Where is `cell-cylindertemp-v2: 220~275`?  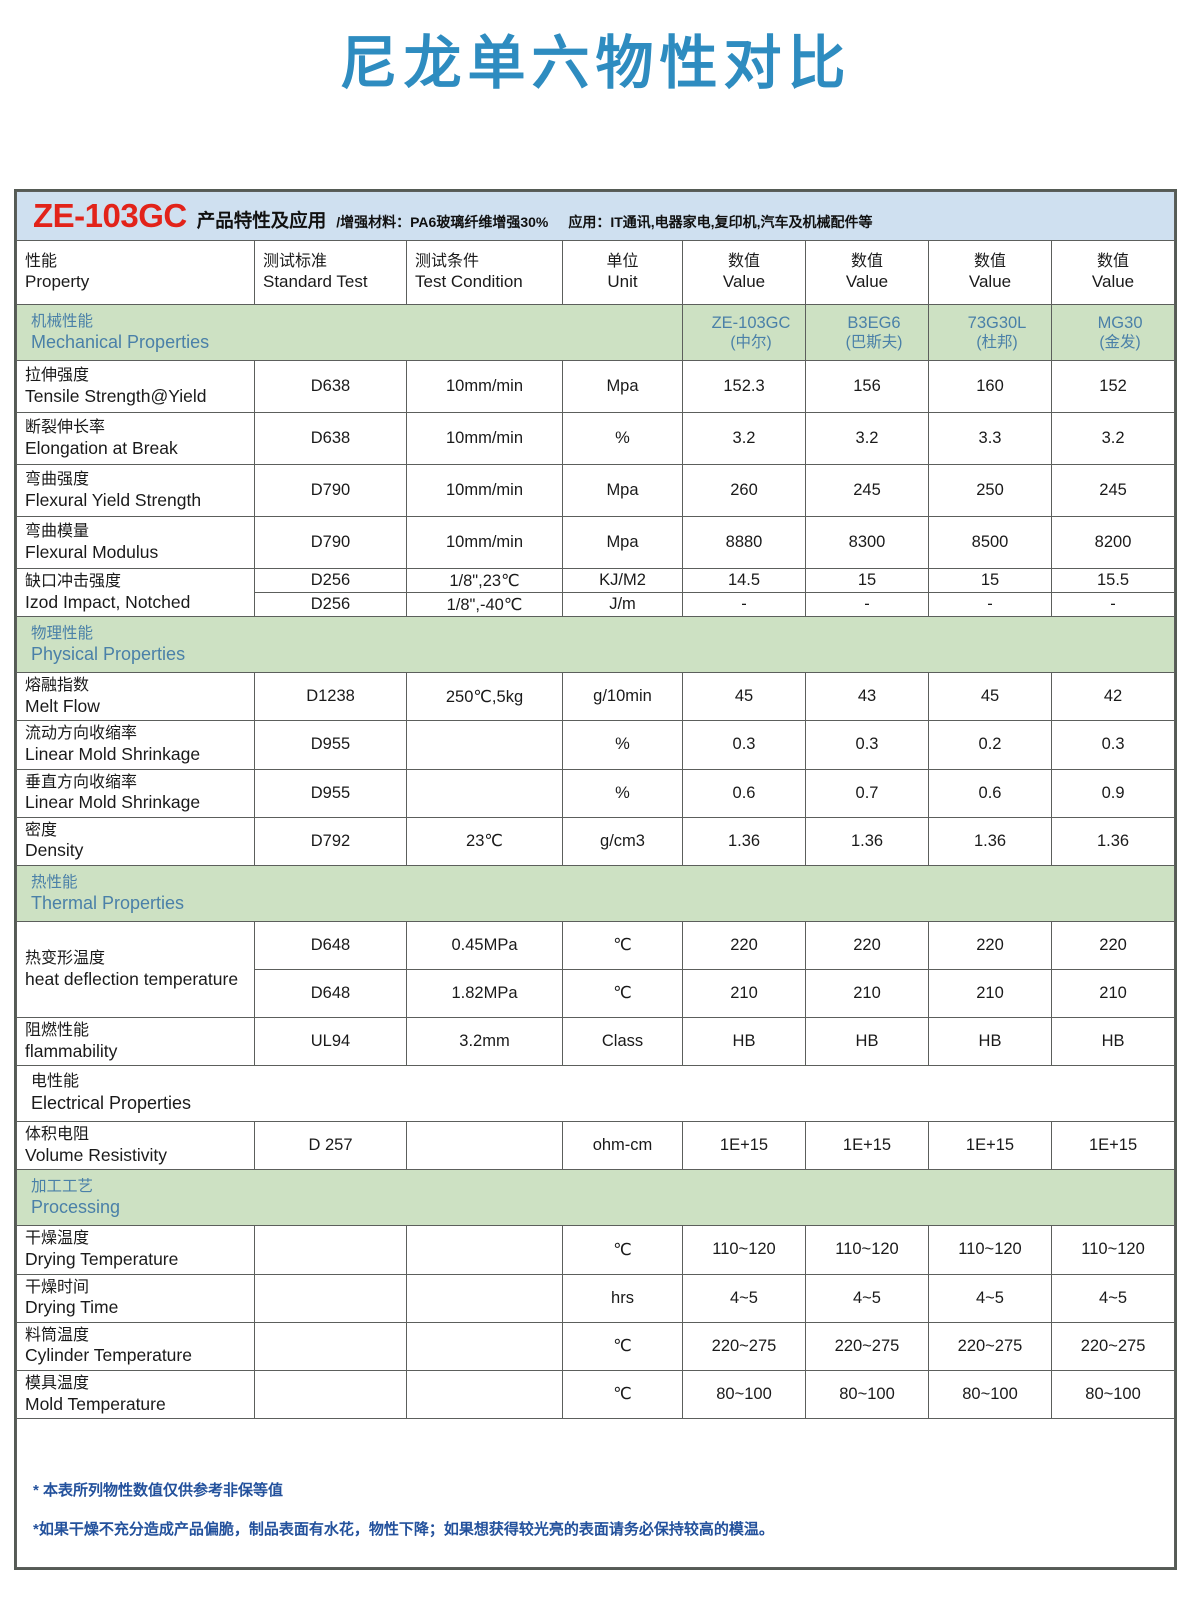 cell-cylindertemp-v2: 220~275 is located at coordinates (867, 1346).